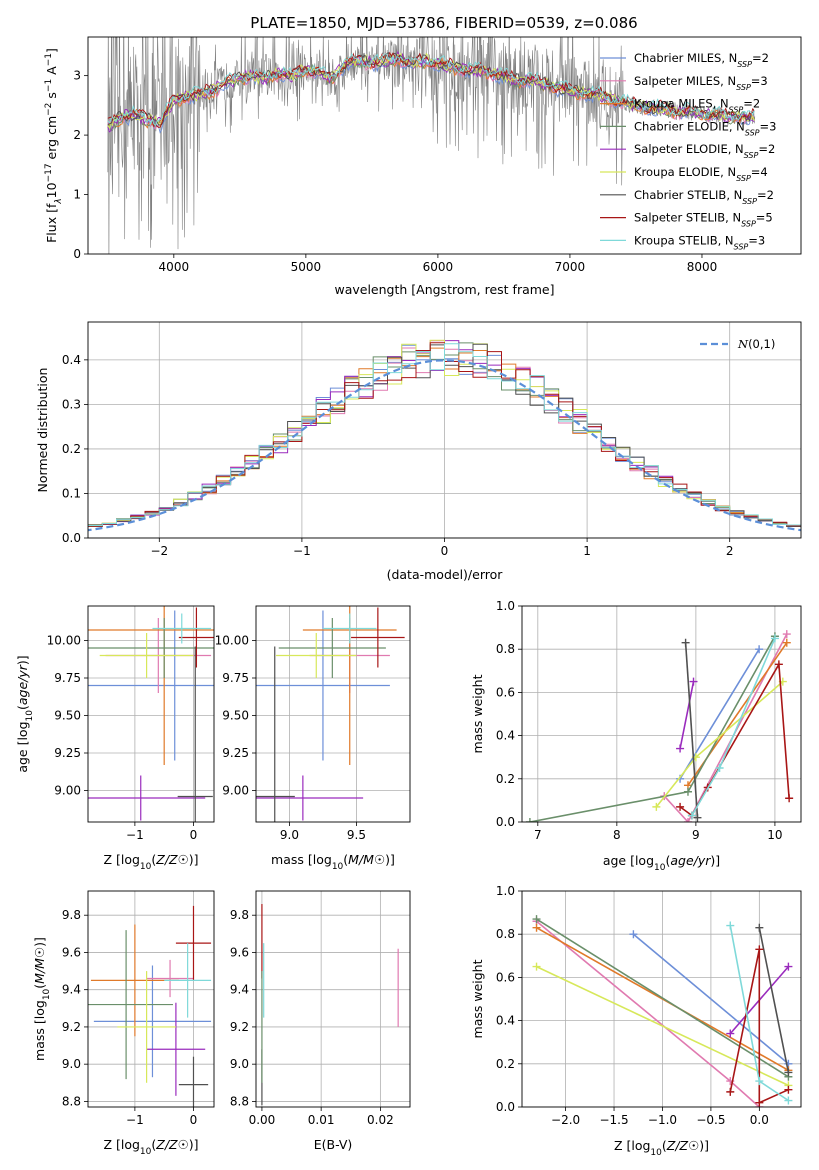 Image resolution: width=819 pixels, height=1170 pixels. Describe the element at coordinates (687, 715) in the screenshot. I see `weight-line-s4` at that location.